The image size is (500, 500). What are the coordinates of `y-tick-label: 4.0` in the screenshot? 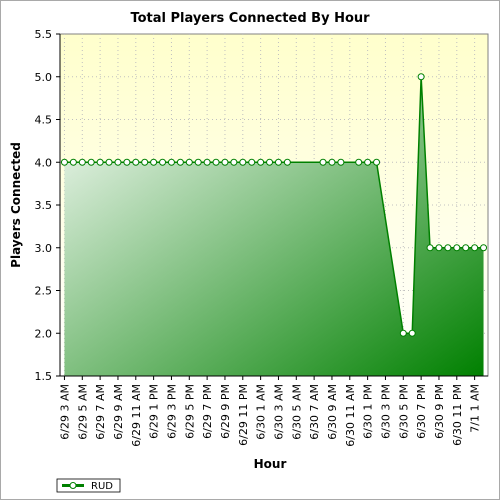 It's located at (44, 162).